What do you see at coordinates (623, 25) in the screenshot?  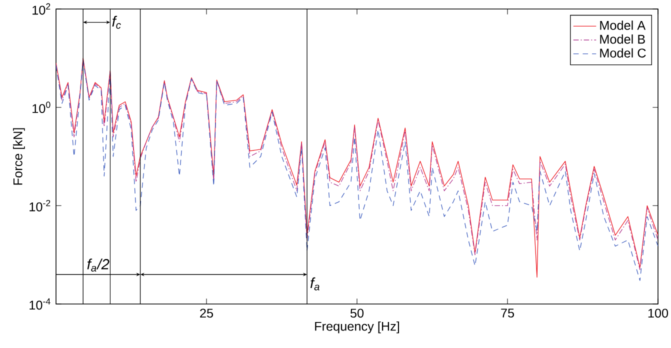 I see `legend-label: Model A` at bounding box center [623, 25].